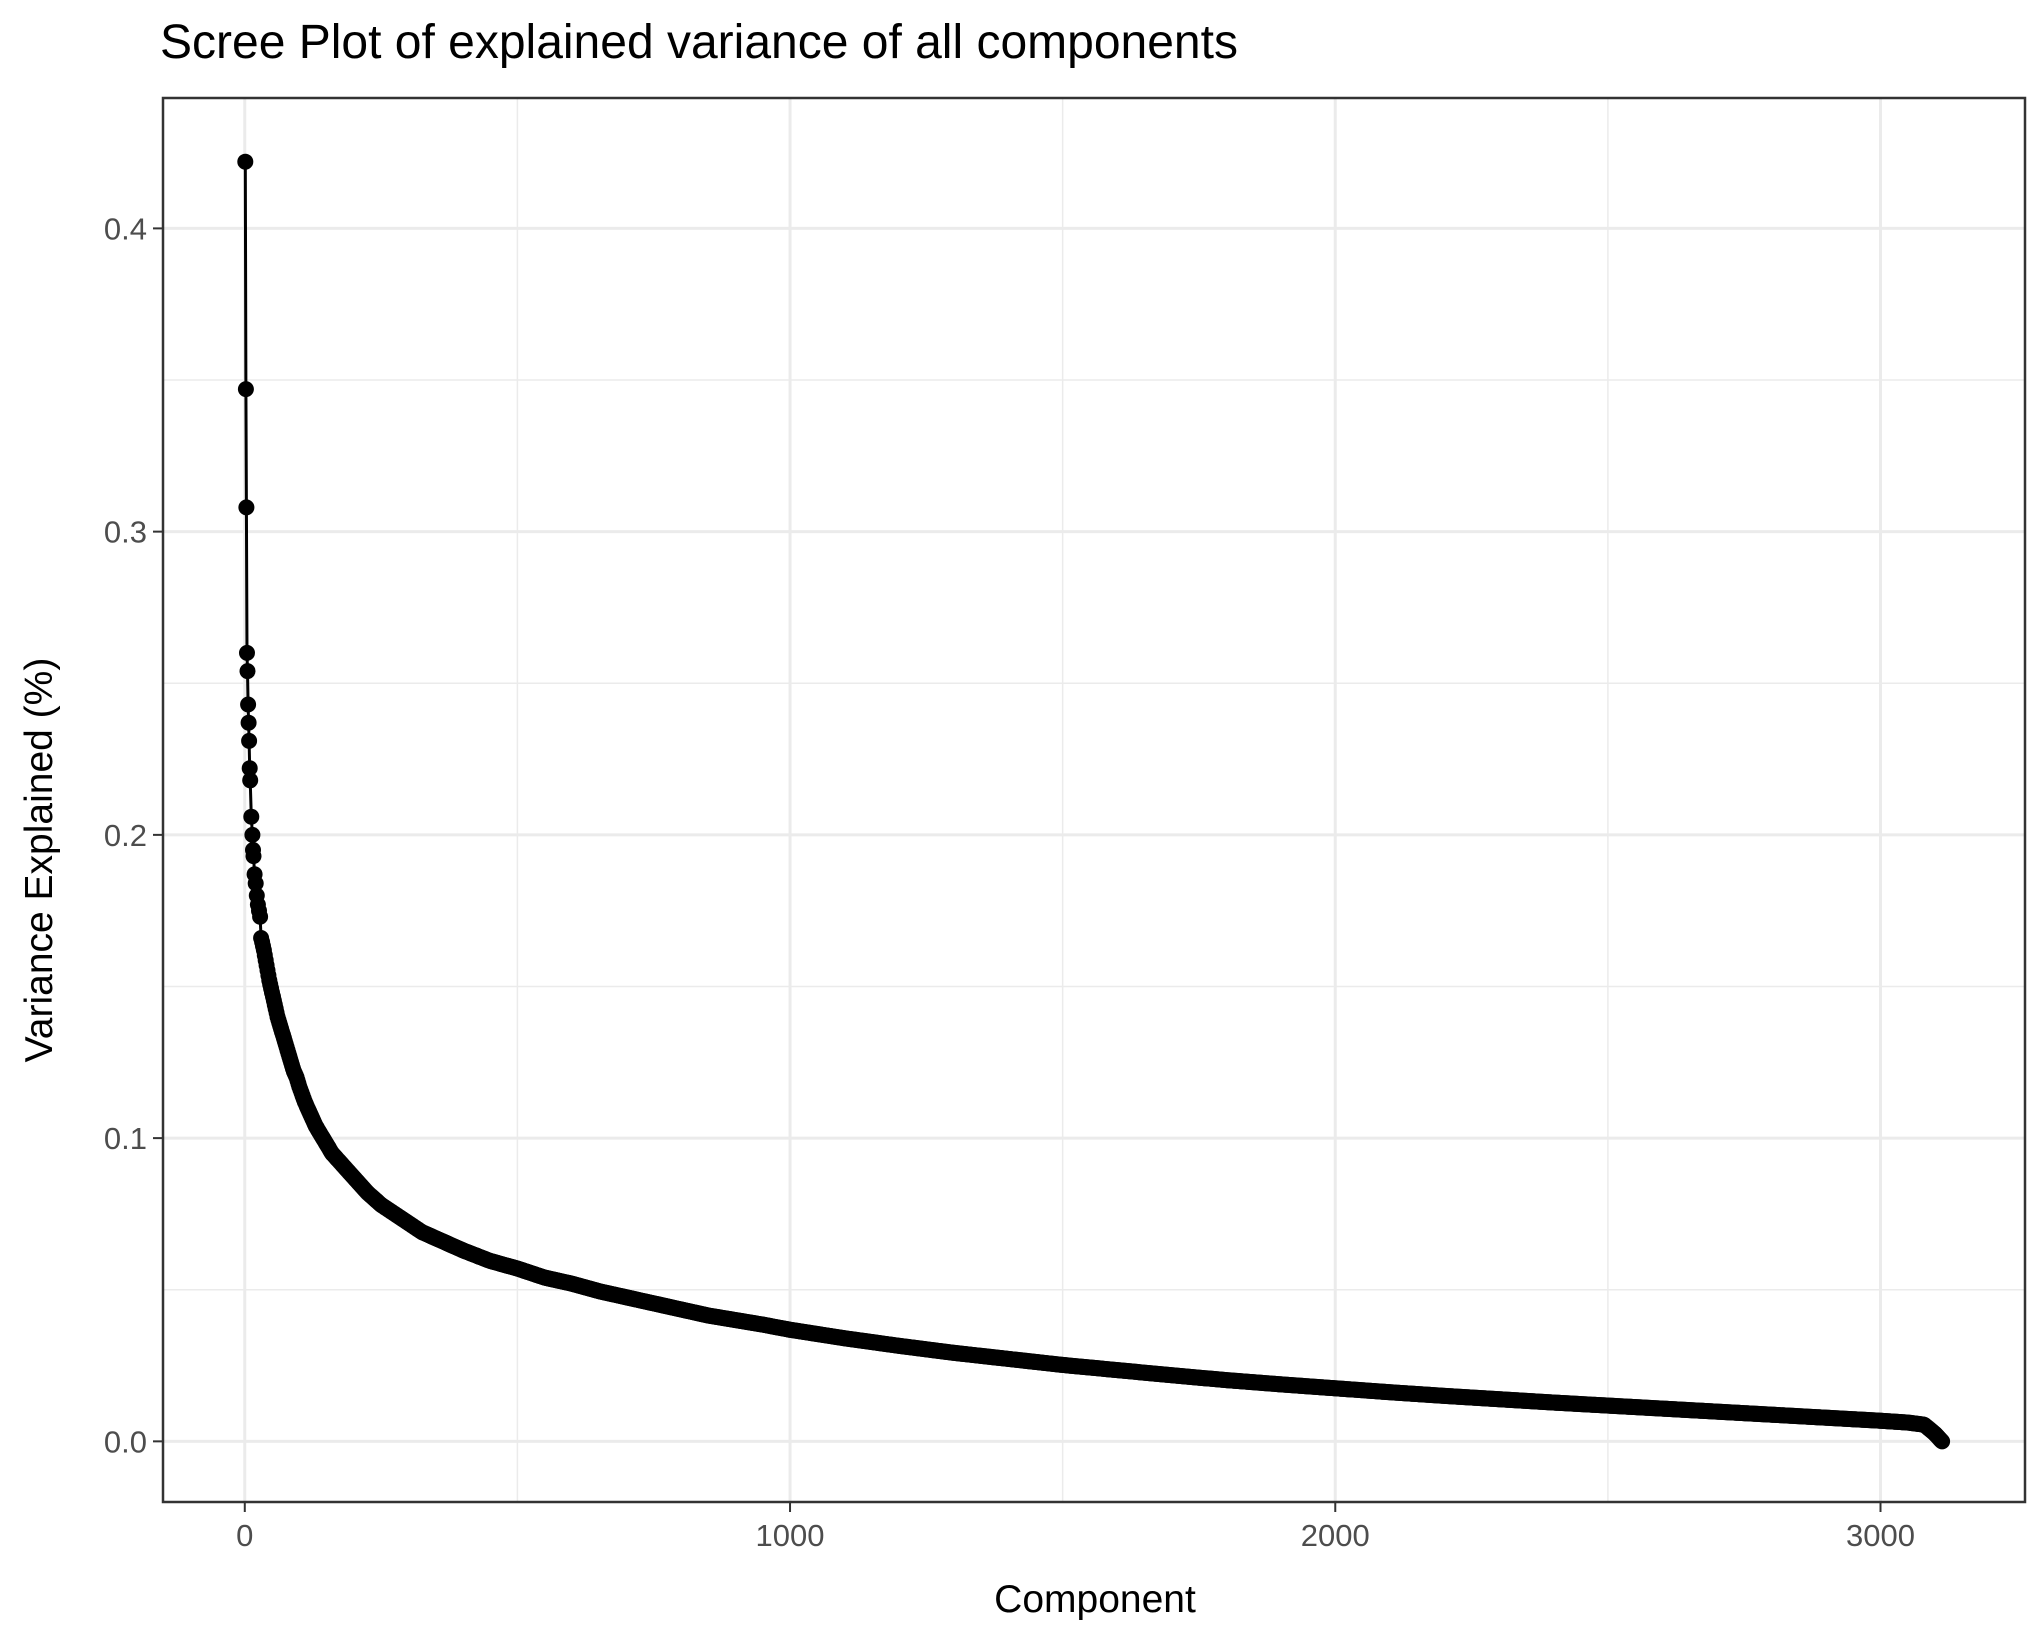 The width and height of the screenshot is (2041, 1637). What do you see at coordinates (1075, 1527) in the screenshot?
I see `x-axis: 0 1000 2000 3000` at bounding box center [1075, 1527].